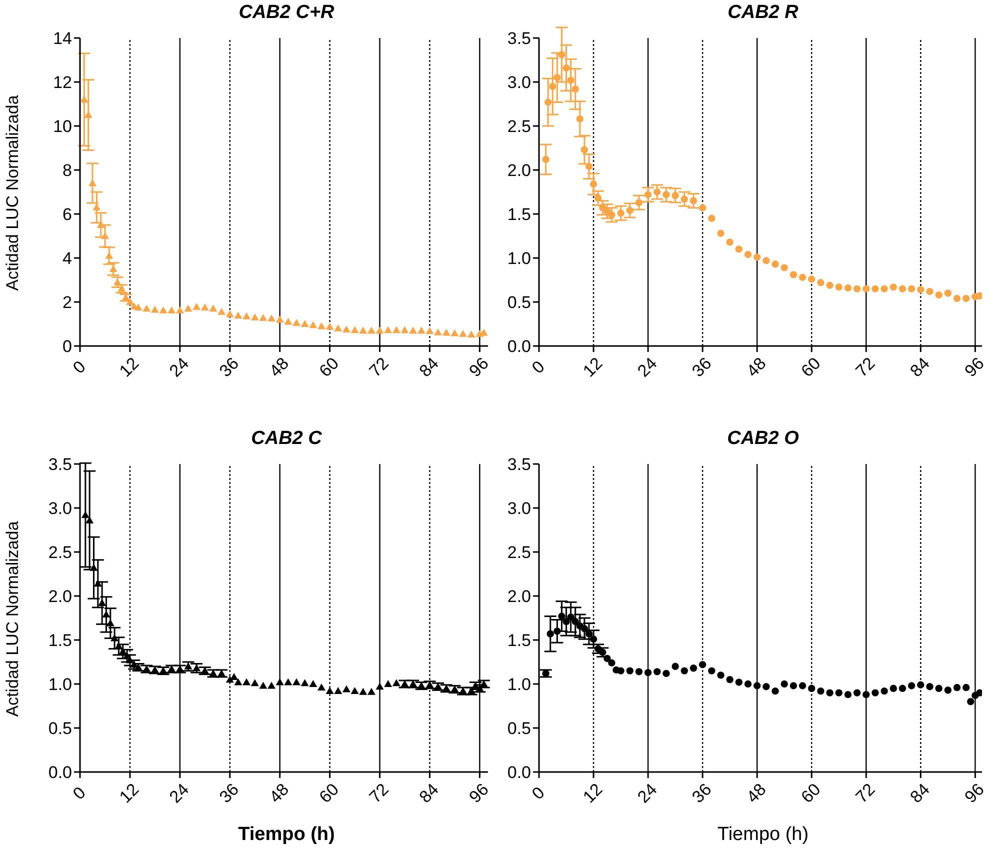  I want to click on y-axis-title: Actidad LUC Normalizada, so click(13, 619).